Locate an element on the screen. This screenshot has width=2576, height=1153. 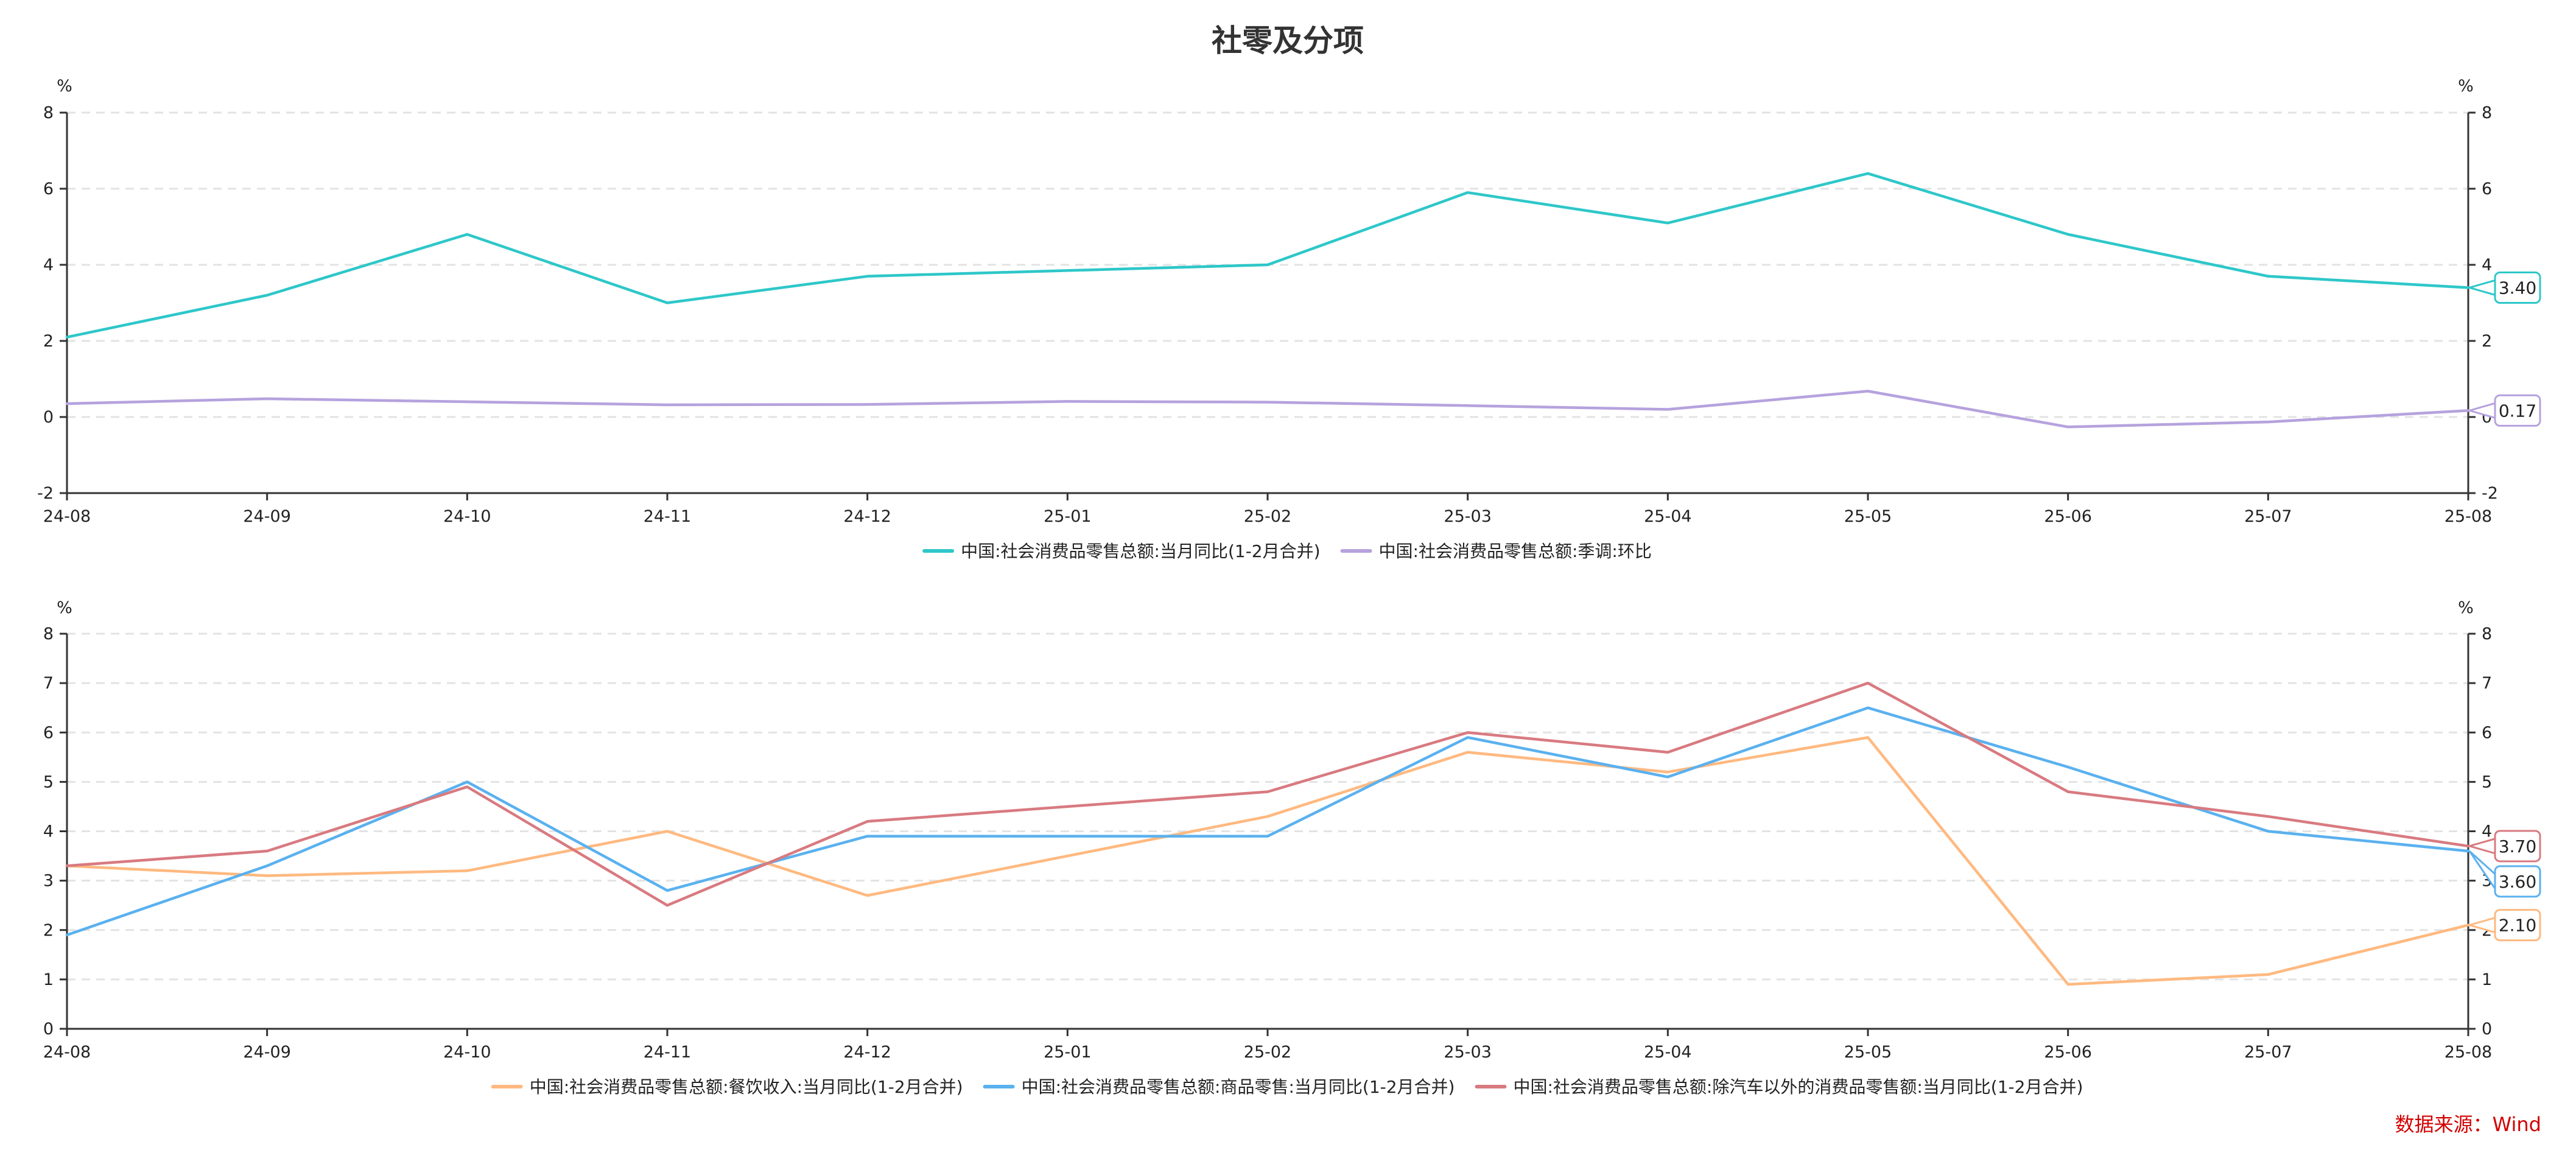
bottom-y-tick-label-left: 0 is located at coordinates (48, 1029).